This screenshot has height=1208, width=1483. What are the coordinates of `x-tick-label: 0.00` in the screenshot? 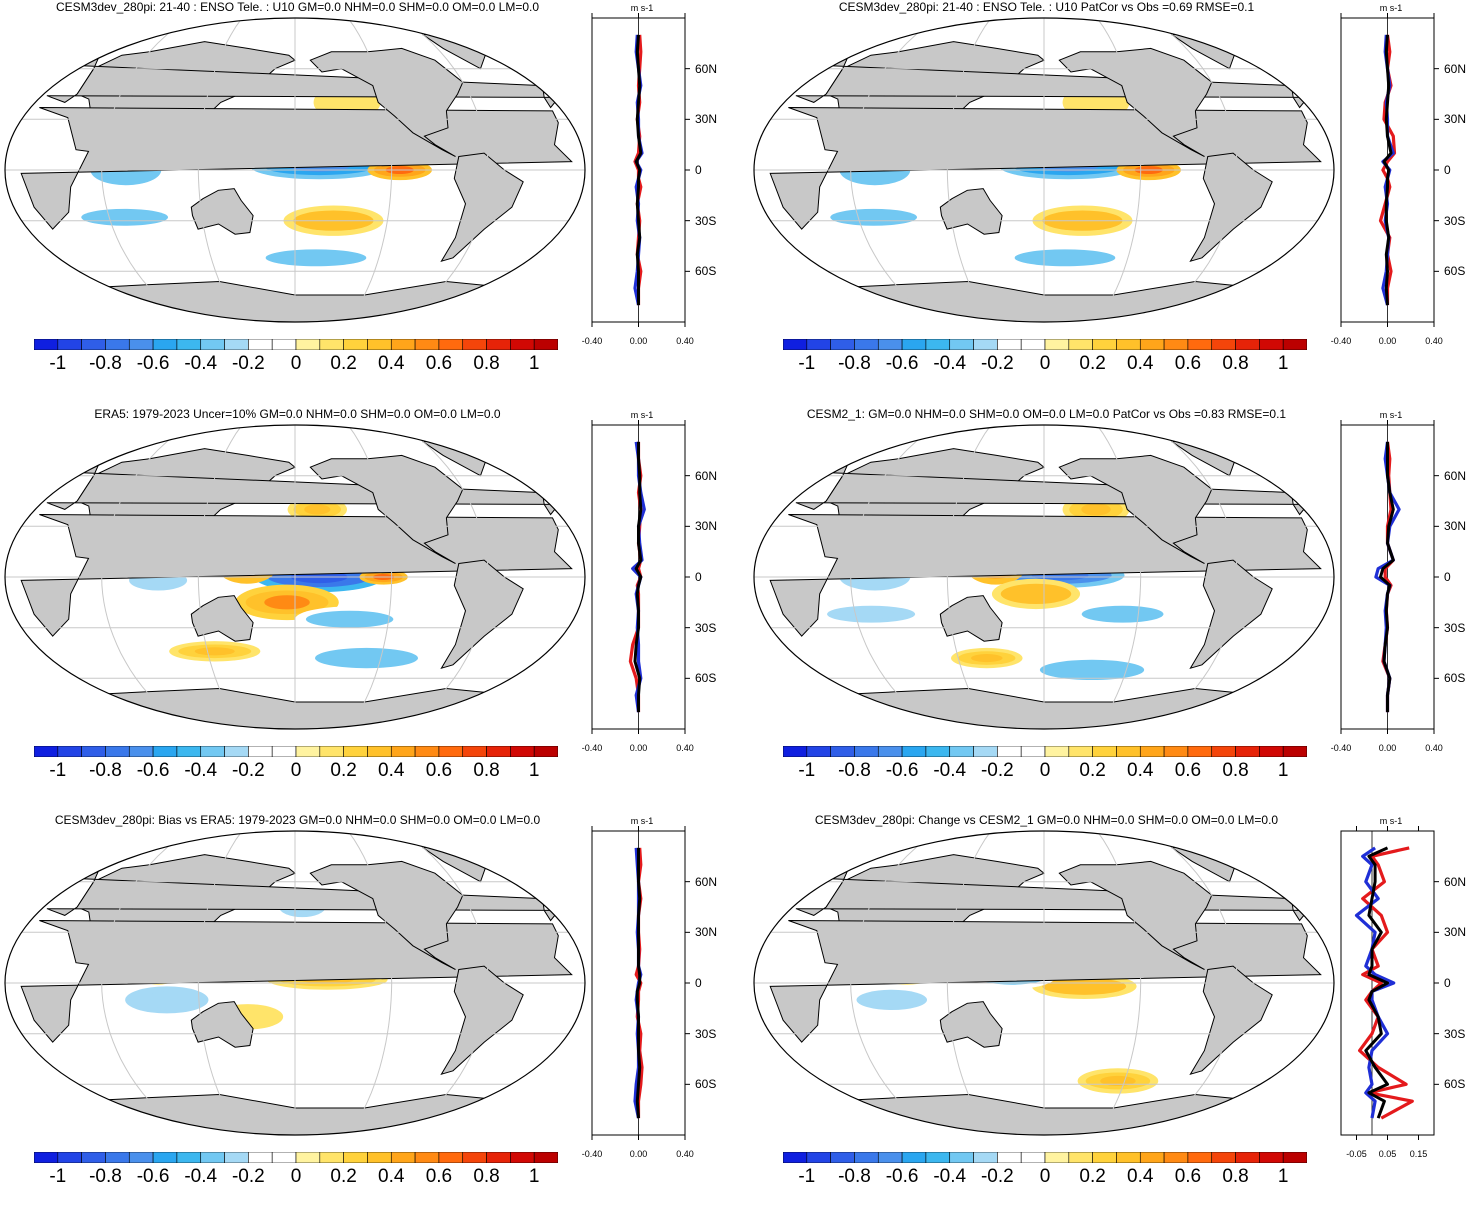 It's located at (638, 748).